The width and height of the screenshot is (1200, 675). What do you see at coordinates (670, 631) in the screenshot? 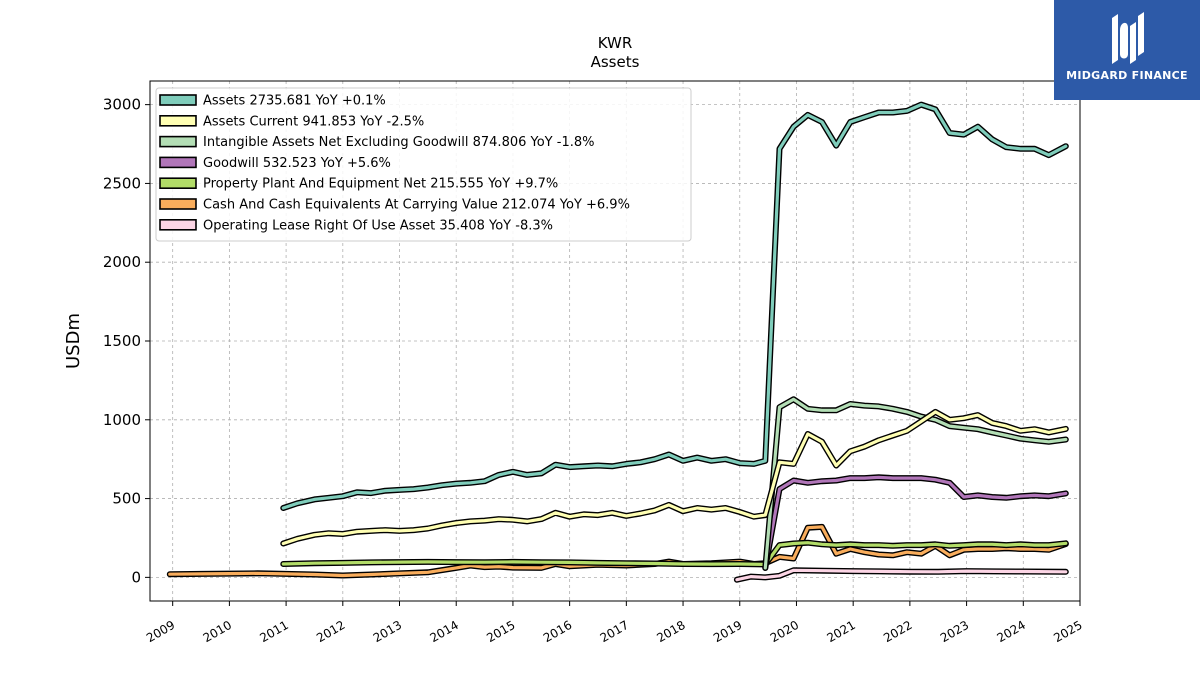
I see `x-tick-label: 2018` at bounding box center [670, 631].